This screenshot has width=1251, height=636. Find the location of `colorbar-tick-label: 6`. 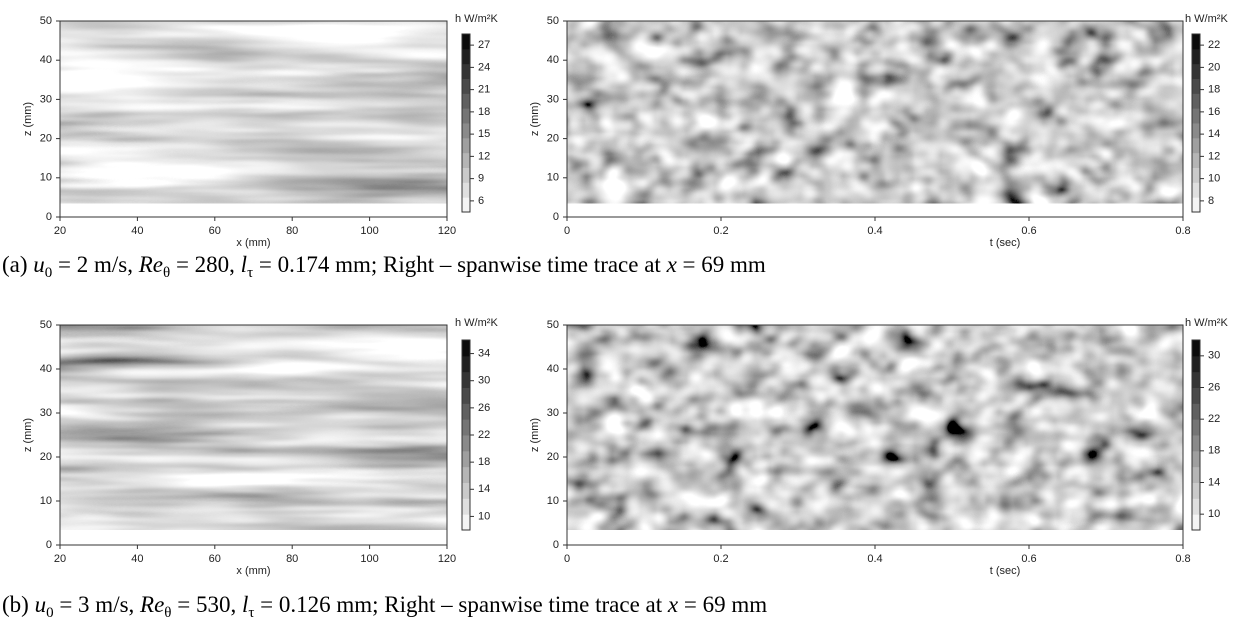

colorbar-tick-label: 6 is located at coordinates (481, 201).